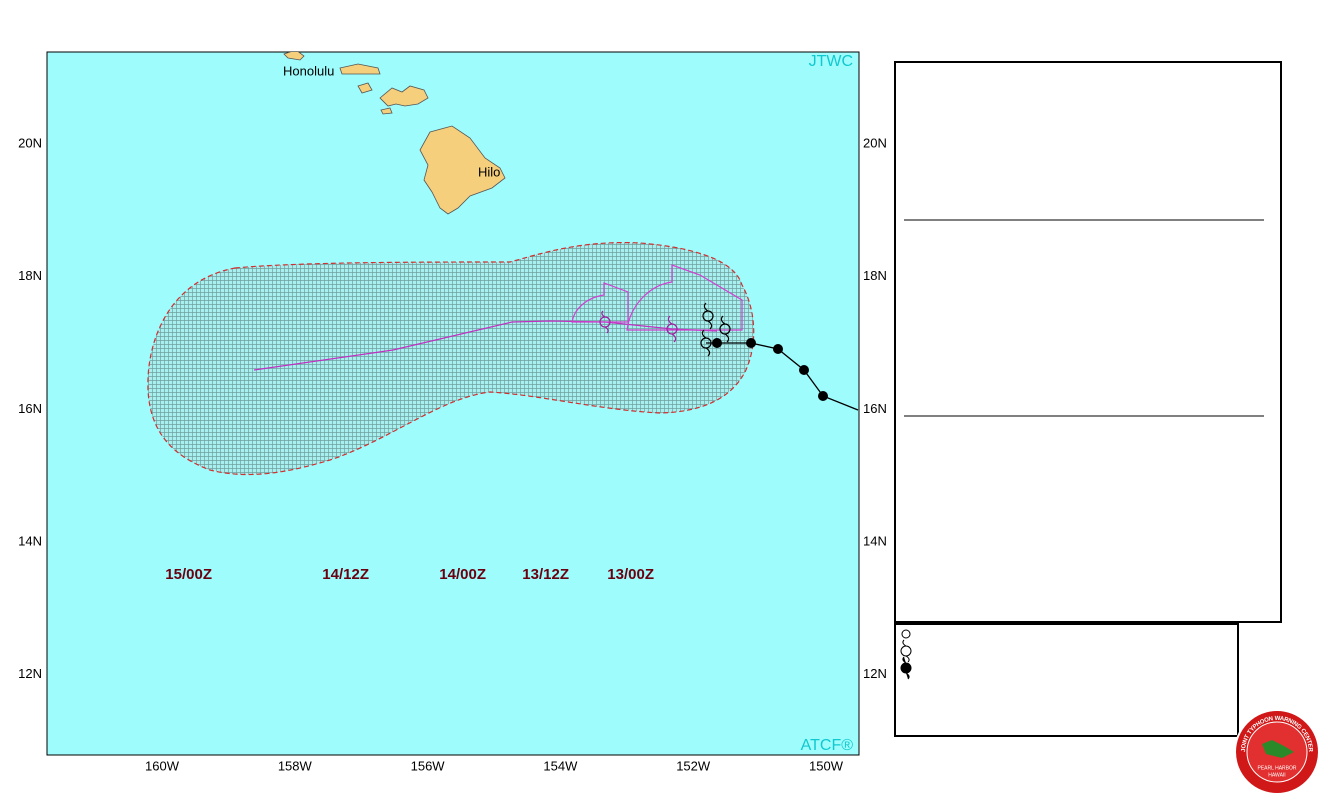 The height and width of the screenshot is (808, 1318). Describe the element at coordinates (657, 297) in the screenshot. I see `wind-radii` at that location.